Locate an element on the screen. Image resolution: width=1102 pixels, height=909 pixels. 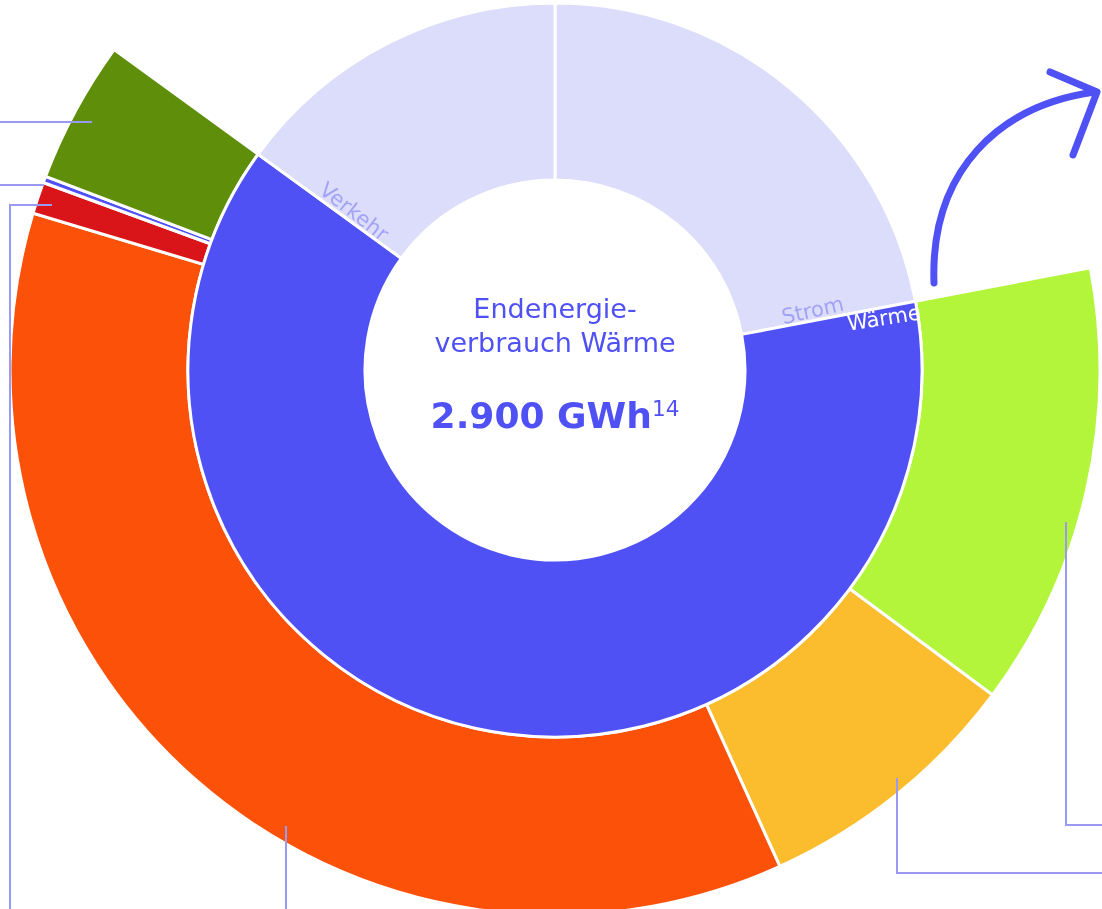
text: 2.900 GWh$^{14}$ is located at coordinates (555, 415).